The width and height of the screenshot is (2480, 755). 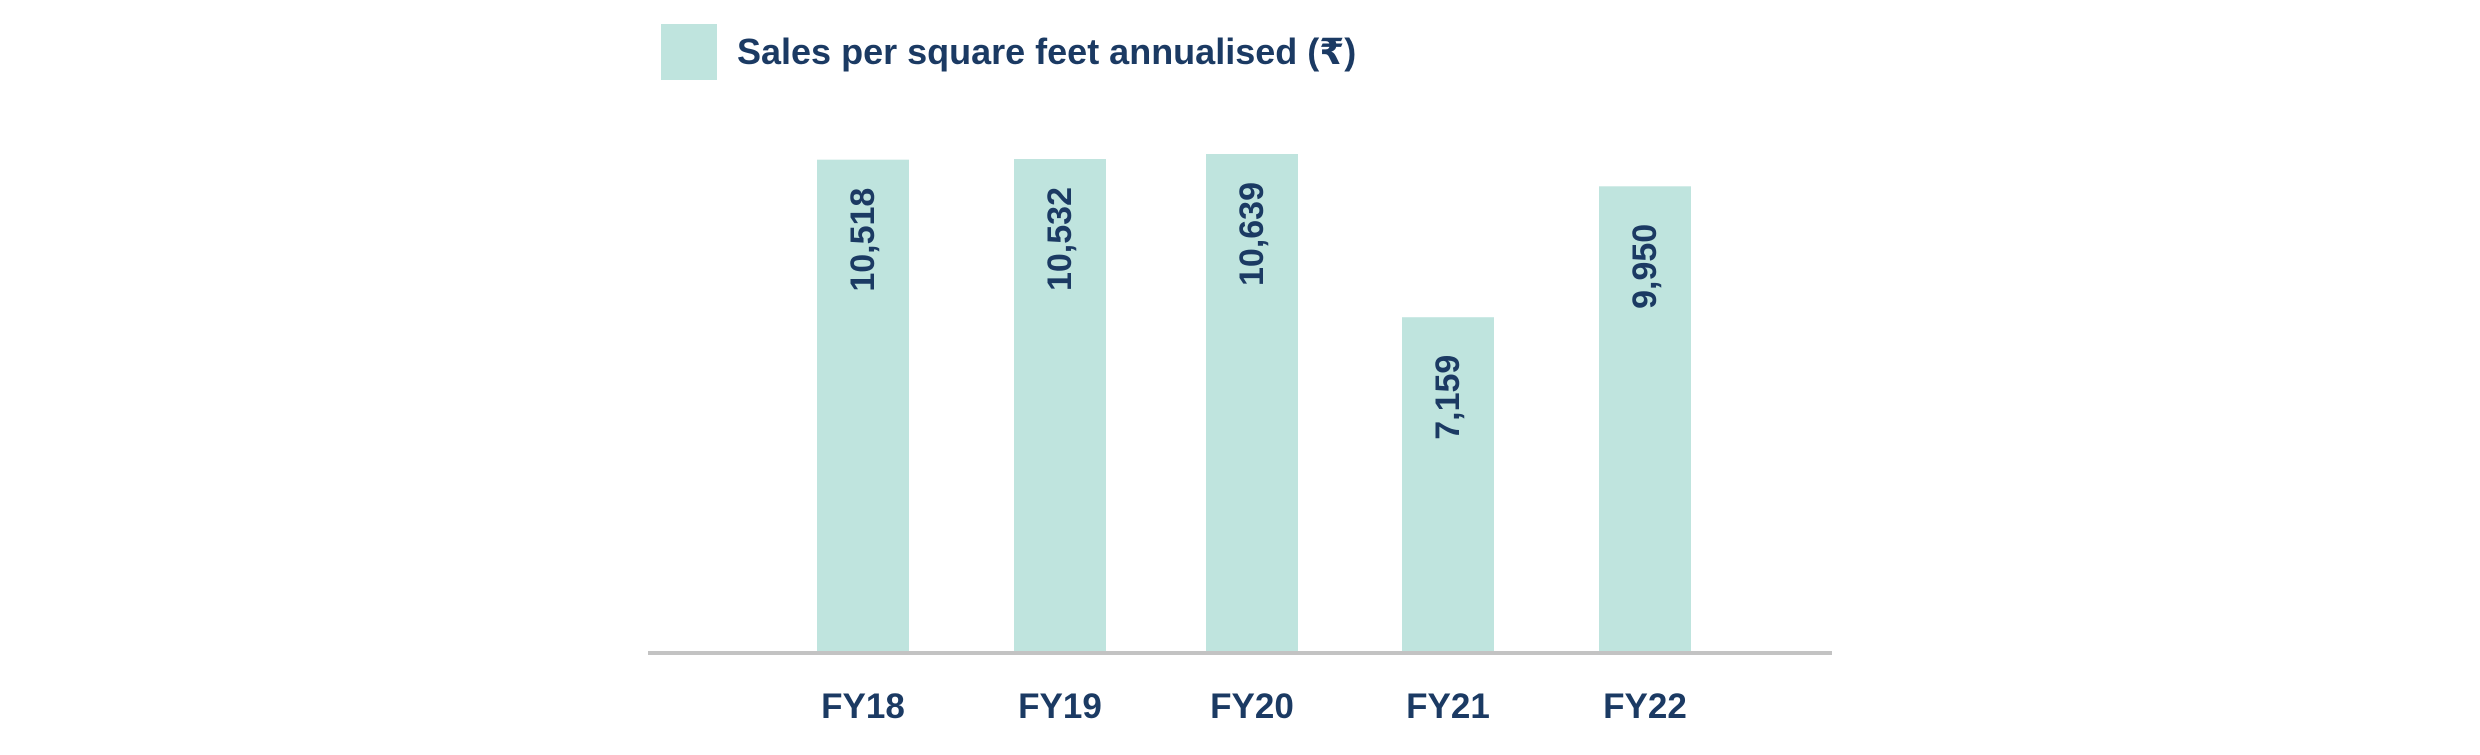 What do you see at coordinates (1060, 239) in the screenshot?
I see `data-label-fy19: 10,532` at bounding box center [1060, 239].